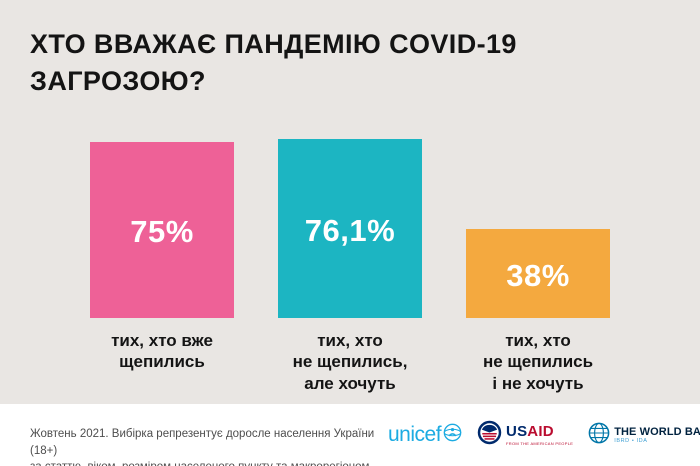  I want to click on usaid-aid-text: AID, so click(540, 432).